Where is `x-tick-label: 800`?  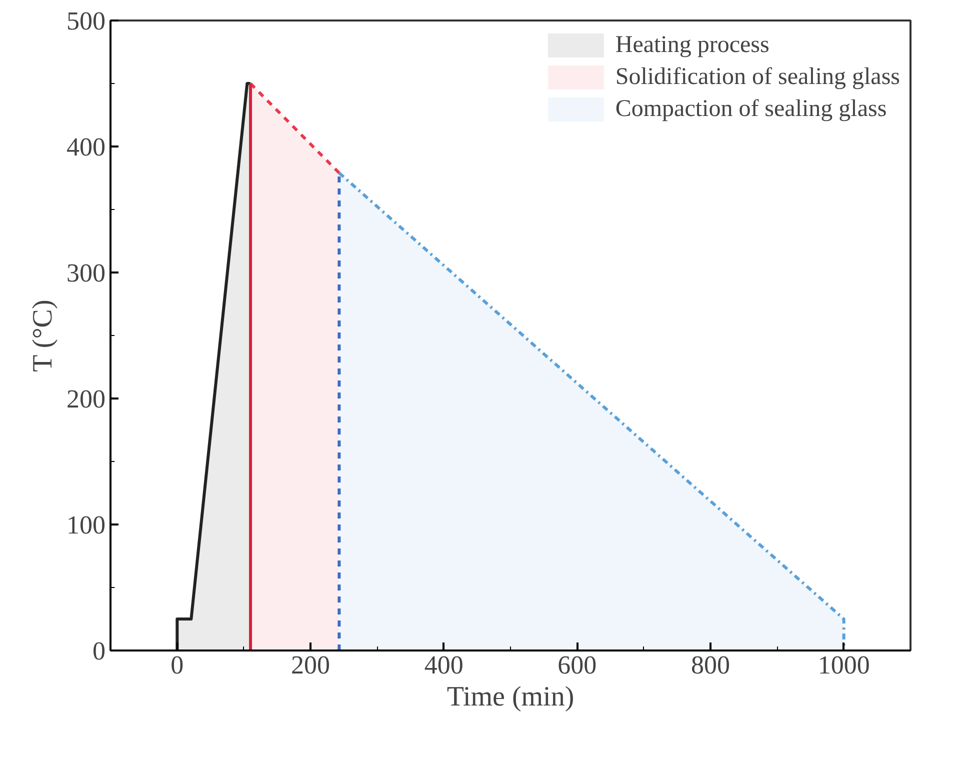 x-tick-label: 800 is located at coordinates (710, 665).